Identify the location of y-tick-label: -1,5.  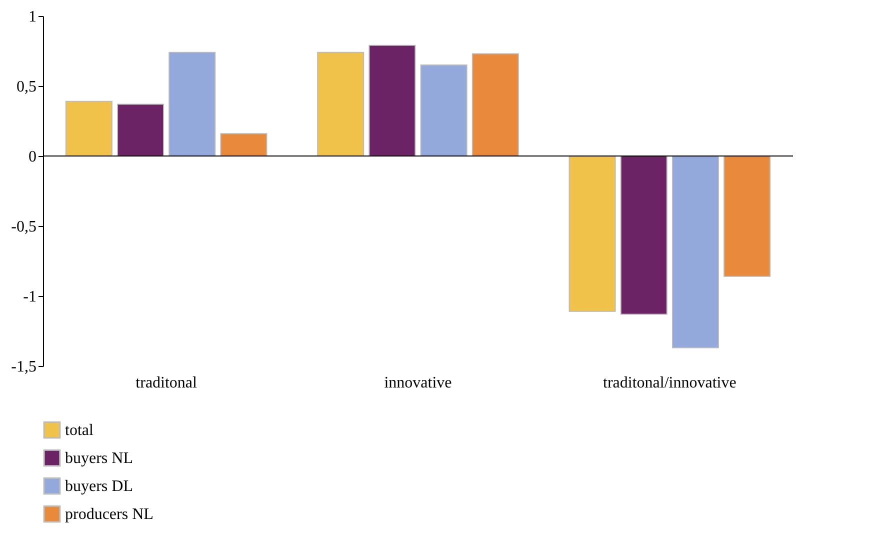
(23, 367).